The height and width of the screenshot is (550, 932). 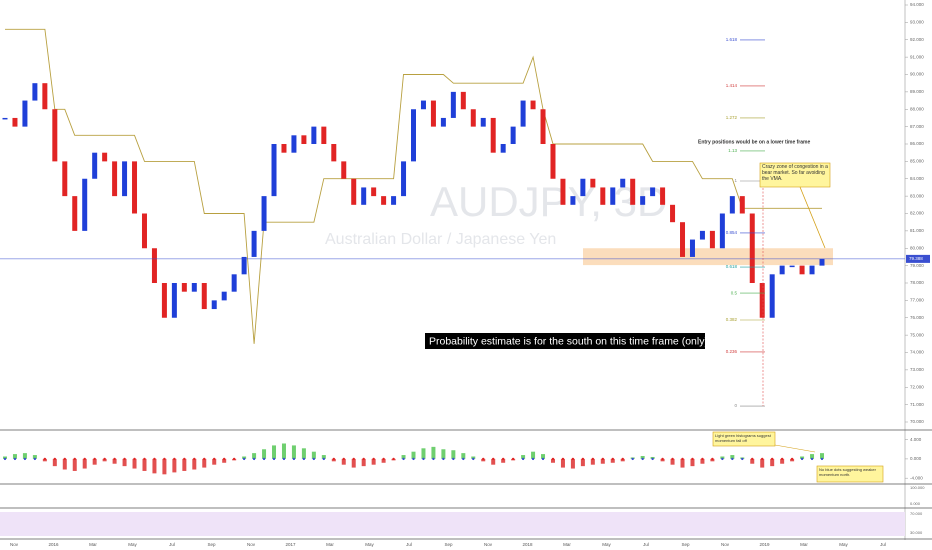 What do you see at coordinates (916, 258) in the screenshot?
I see `last-price-label: 79.388` at bounding box center [916, 258].